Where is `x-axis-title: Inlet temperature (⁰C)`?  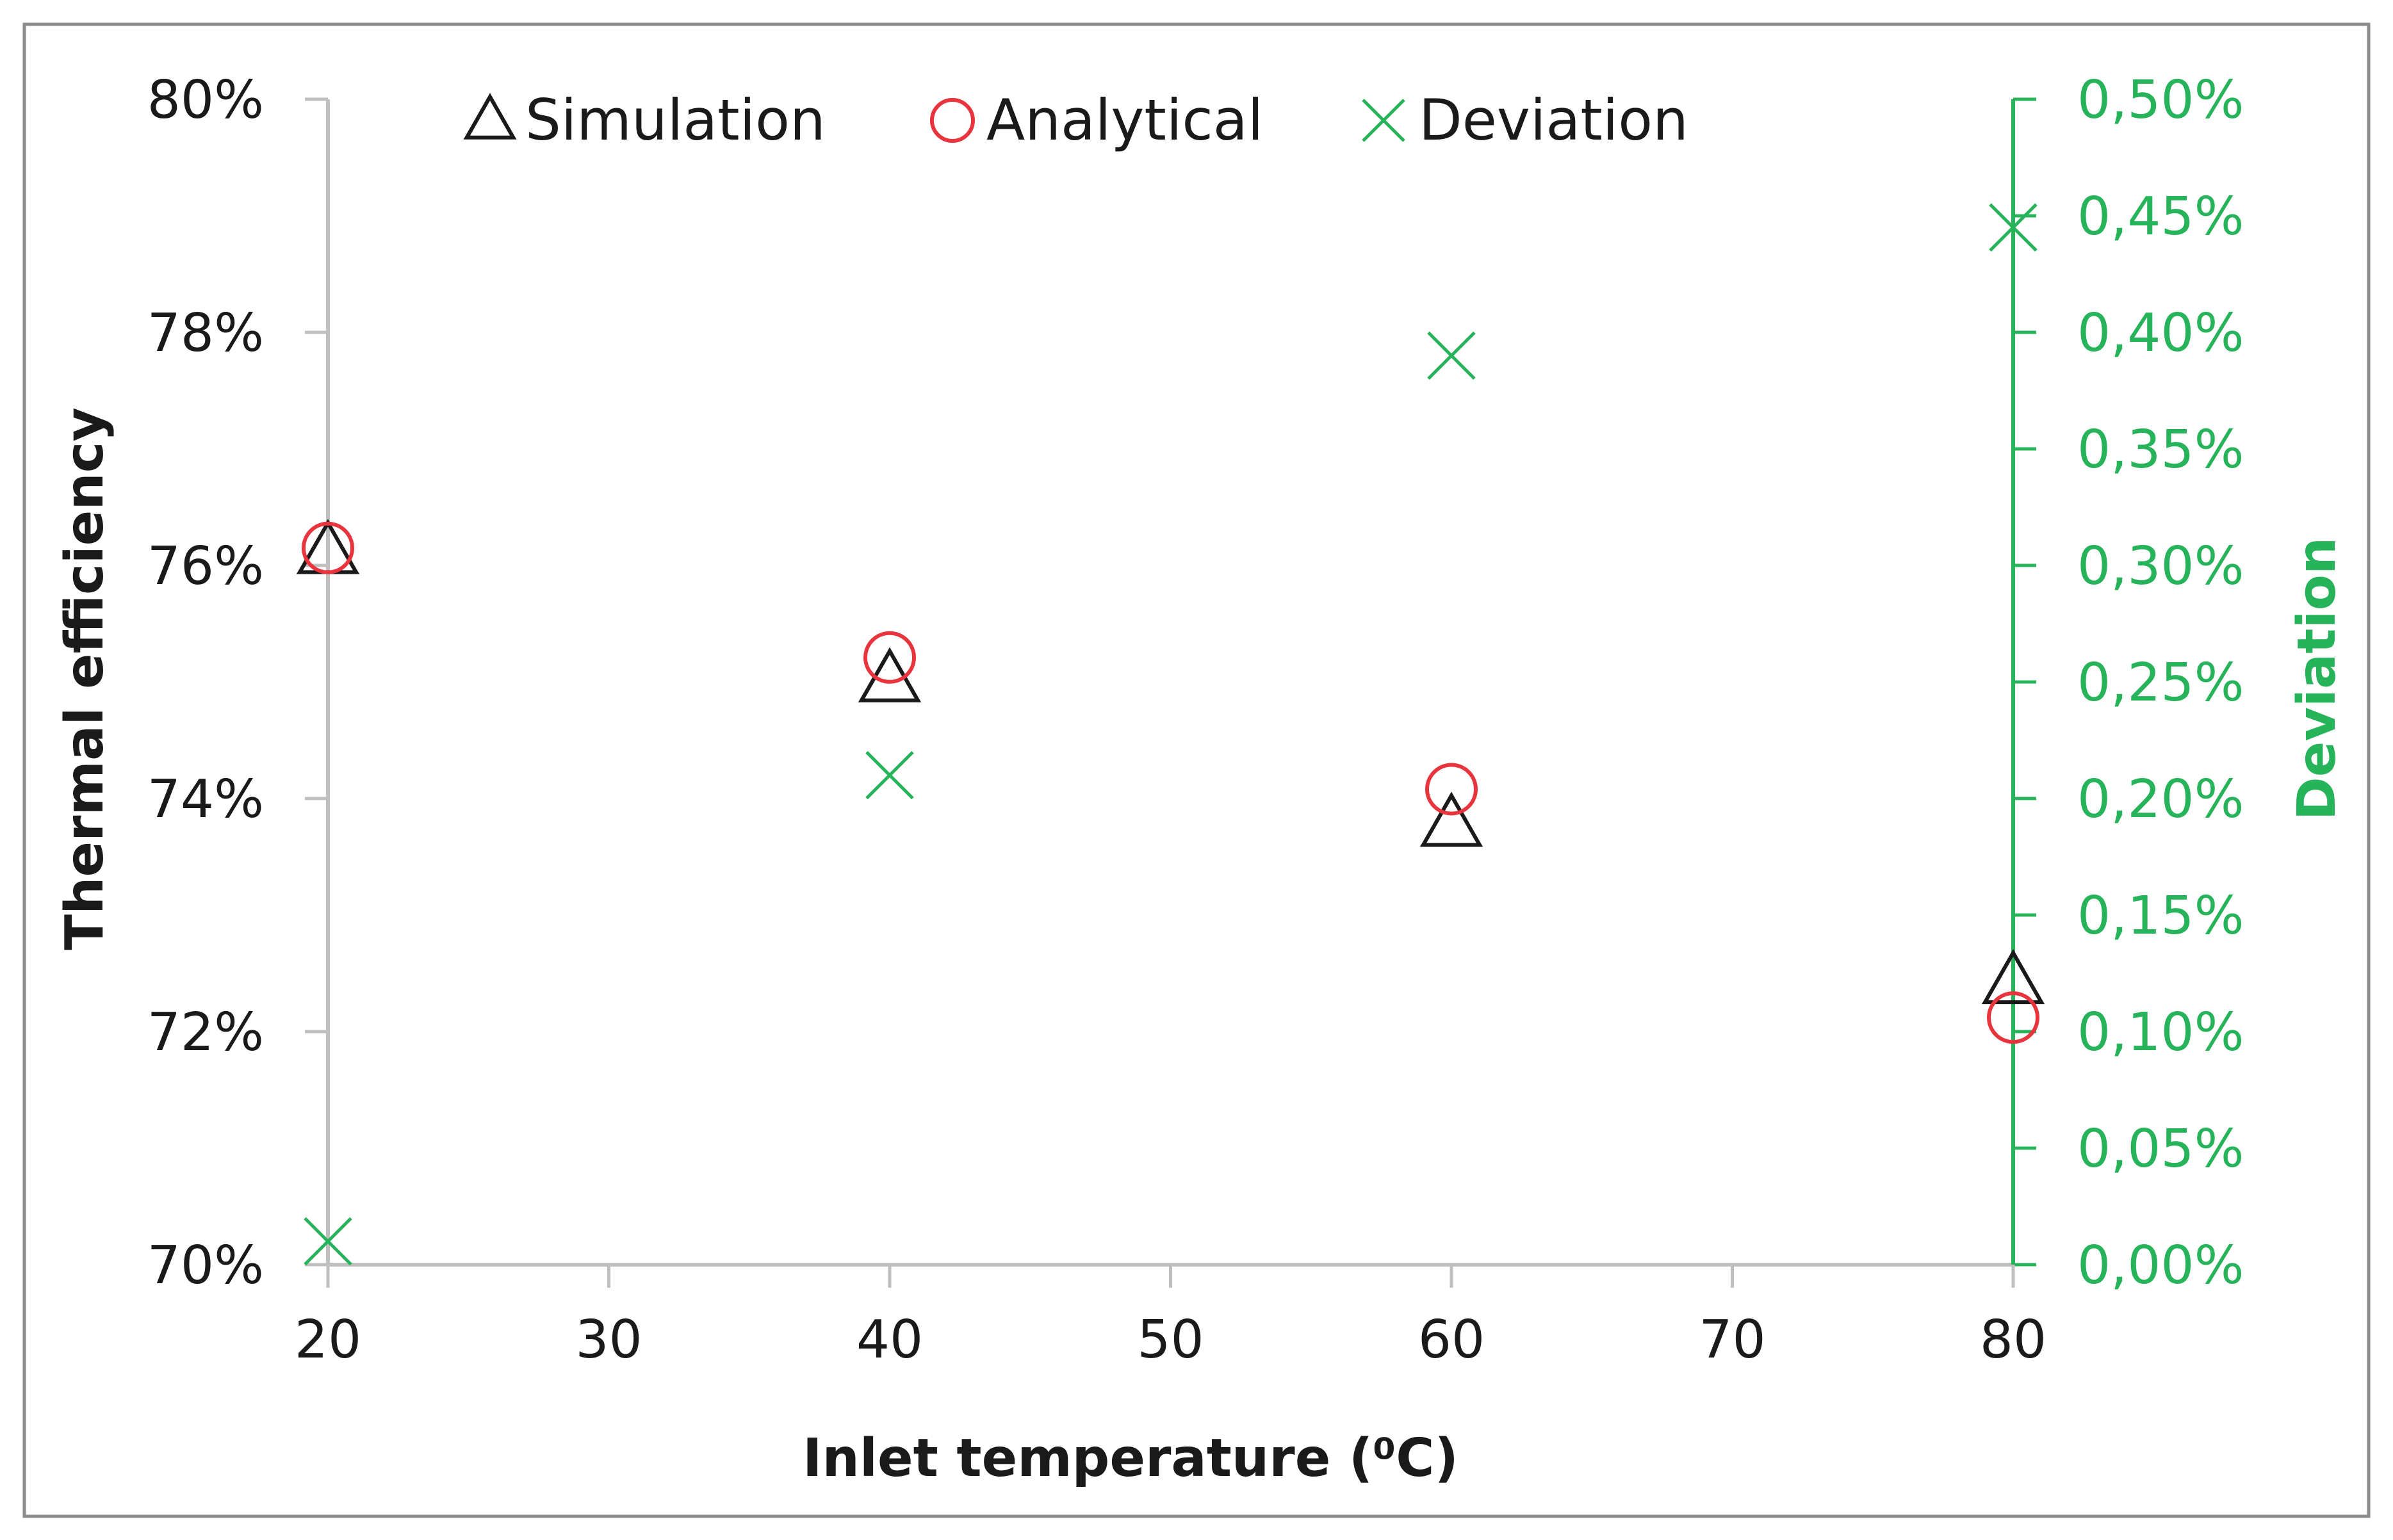
x-axis-title: Inlet temperature (⁰C) is located at coordinates (1130, 1459).